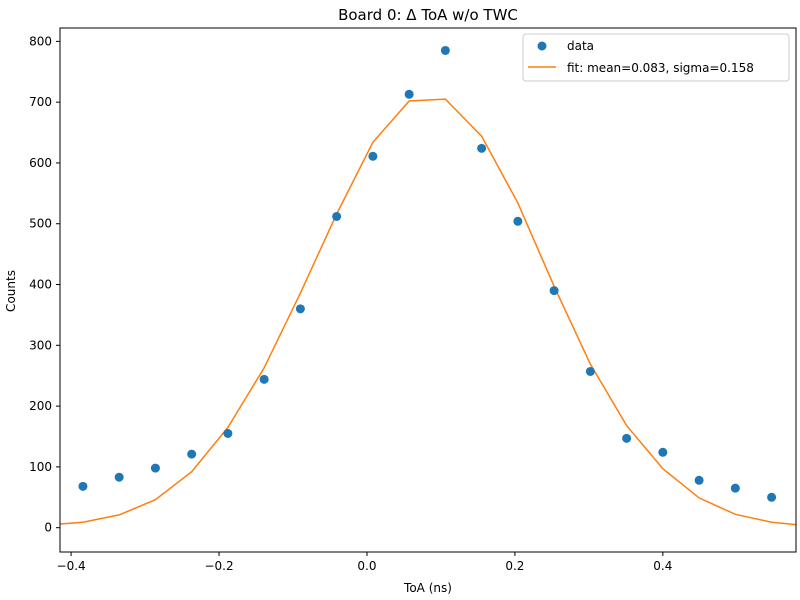 This screenshot has width=800, height=600. Describe the element at coordinates (40, 41) in the screenshot. I see `y-tick-label: 800` at that location.